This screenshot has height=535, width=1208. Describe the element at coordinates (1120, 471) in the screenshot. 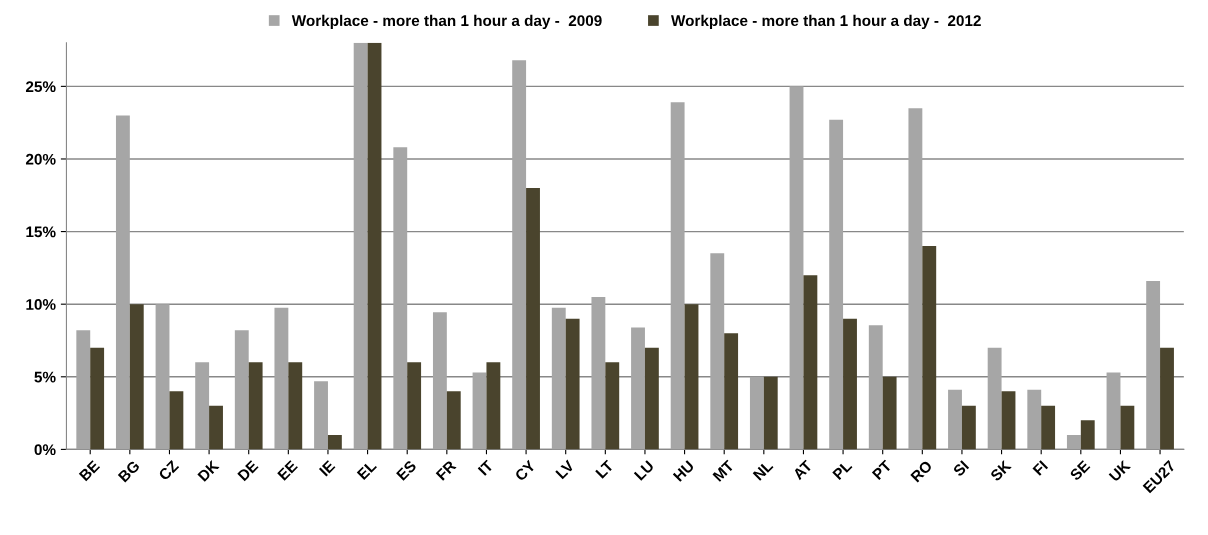

I see `x-tick-label: UK` at that location.